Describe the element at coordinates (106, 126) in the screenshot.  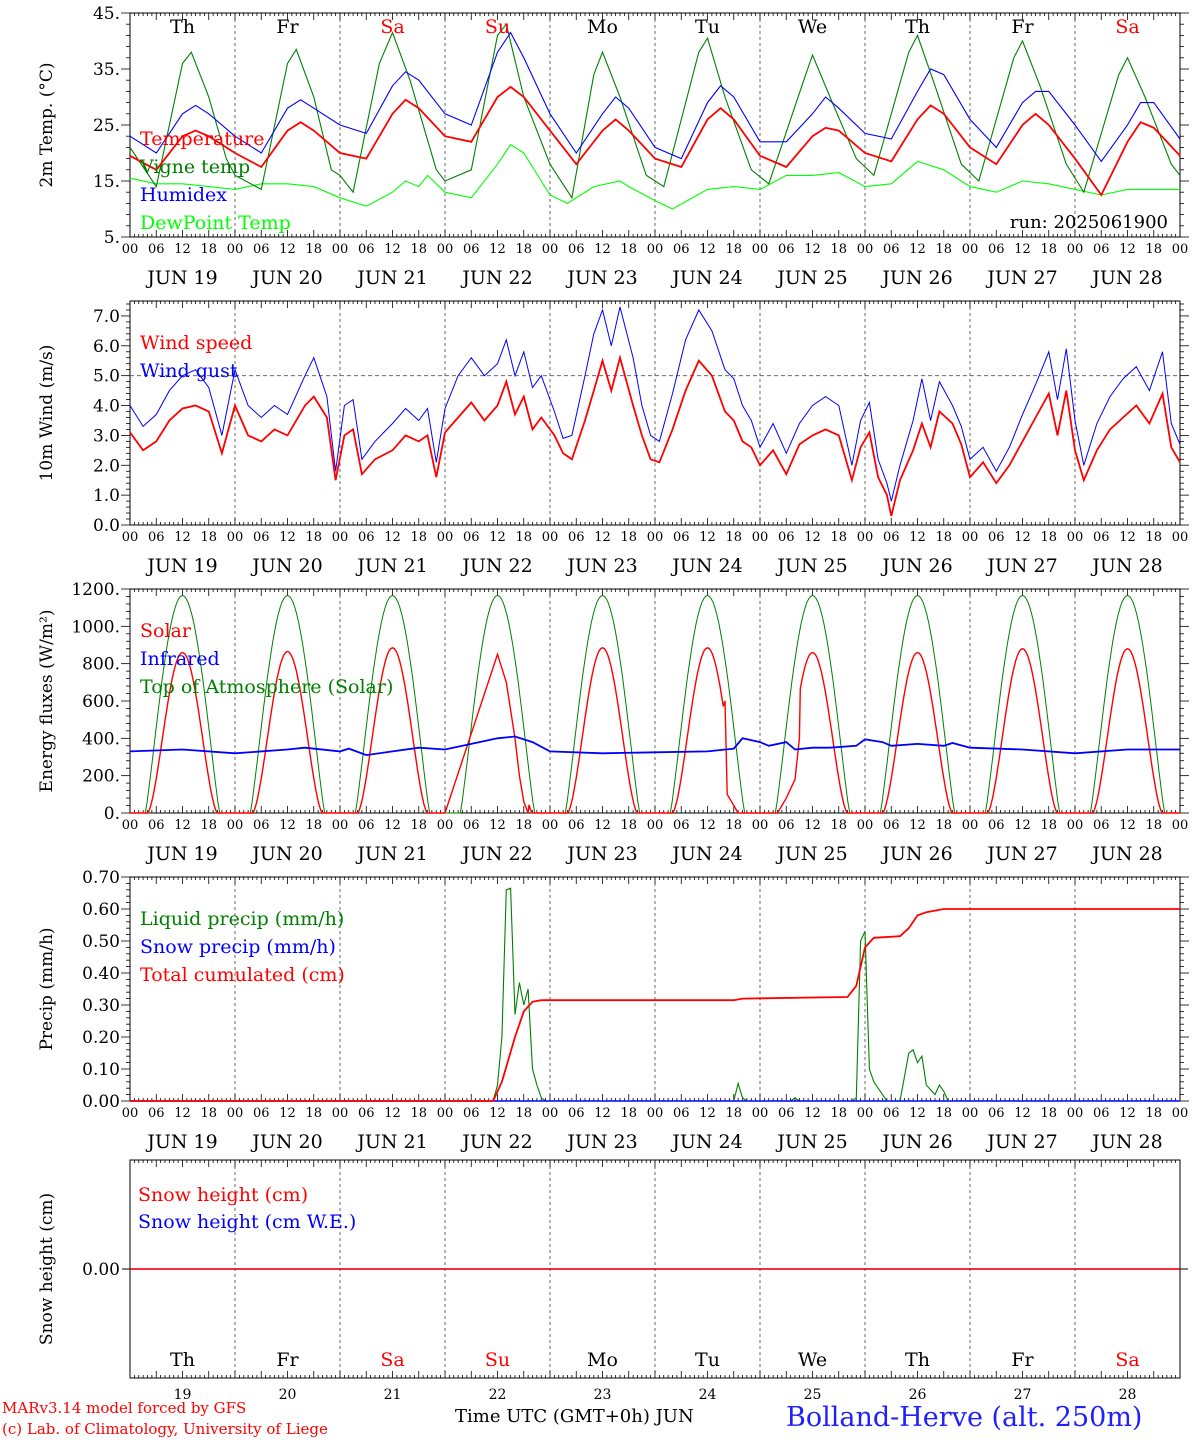
I see `y-tick-label: 25.` at that location.